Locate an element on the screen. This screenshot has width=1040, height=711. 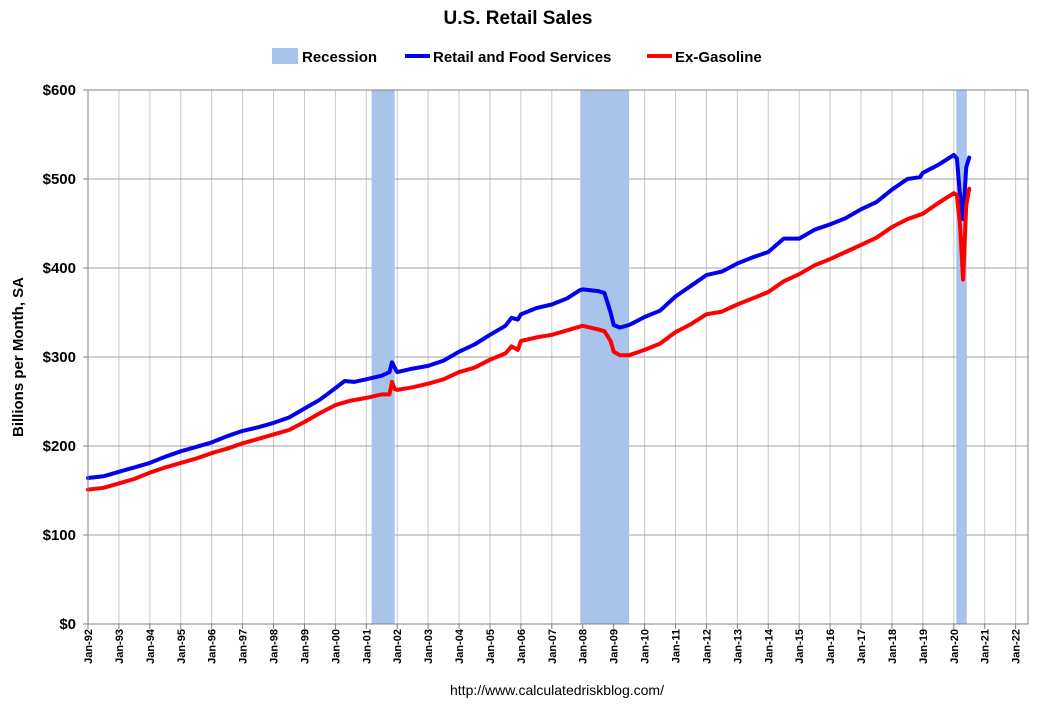
x-tick-label: Jan-11 is located at coordinates (677, 646).